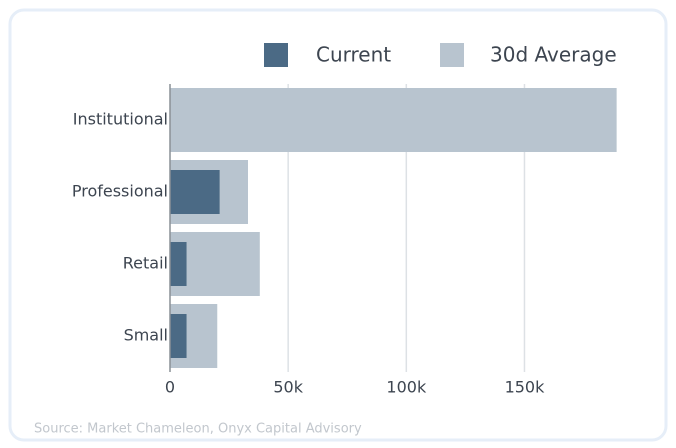 Image resolution: width=676 pixels, height=448 pixels. What do you see at coordinates (146, 335) in the screenshot?
I see `y-tick-label: Small` at bounding box center [146, 335].